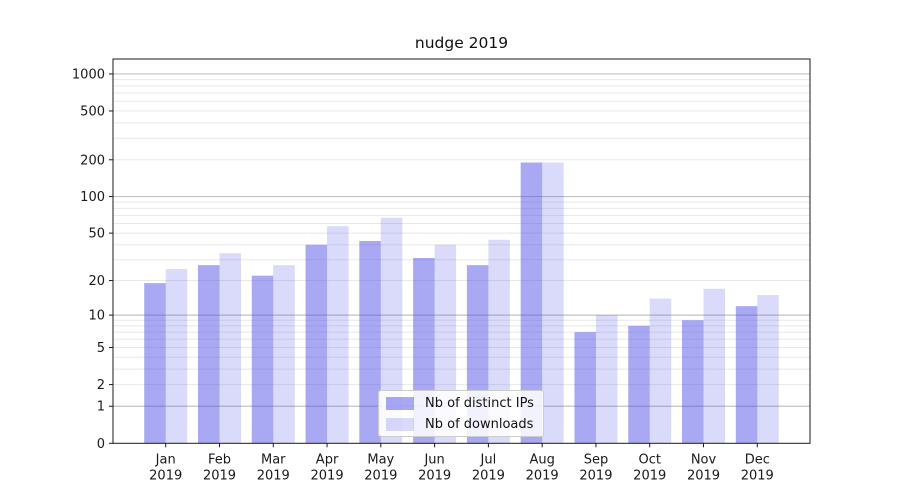 The height and width of the screenshot is (500, 900). What do you see at coordinates (219, 467) in the screenshot?
I see `x-tick-label-Feb-2019: Feb 2019` at bounding box center [219, 467].